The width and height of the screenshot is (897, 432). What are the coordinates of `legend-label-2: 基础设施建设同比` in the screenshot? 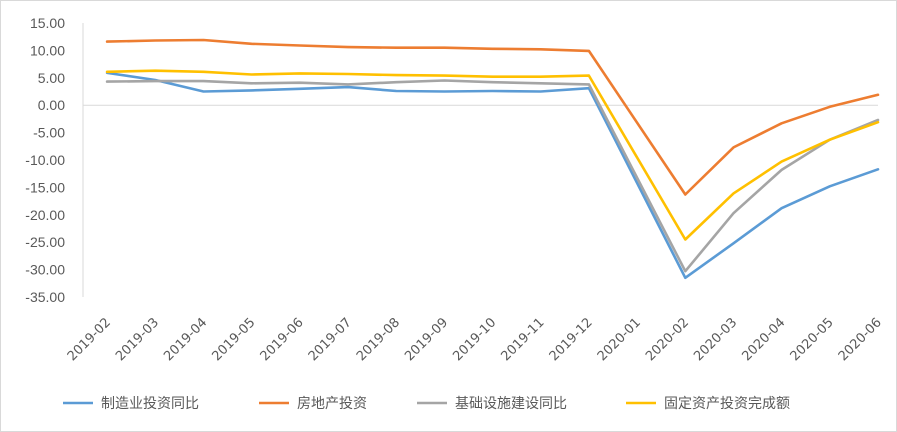 It's located at (511, 403).